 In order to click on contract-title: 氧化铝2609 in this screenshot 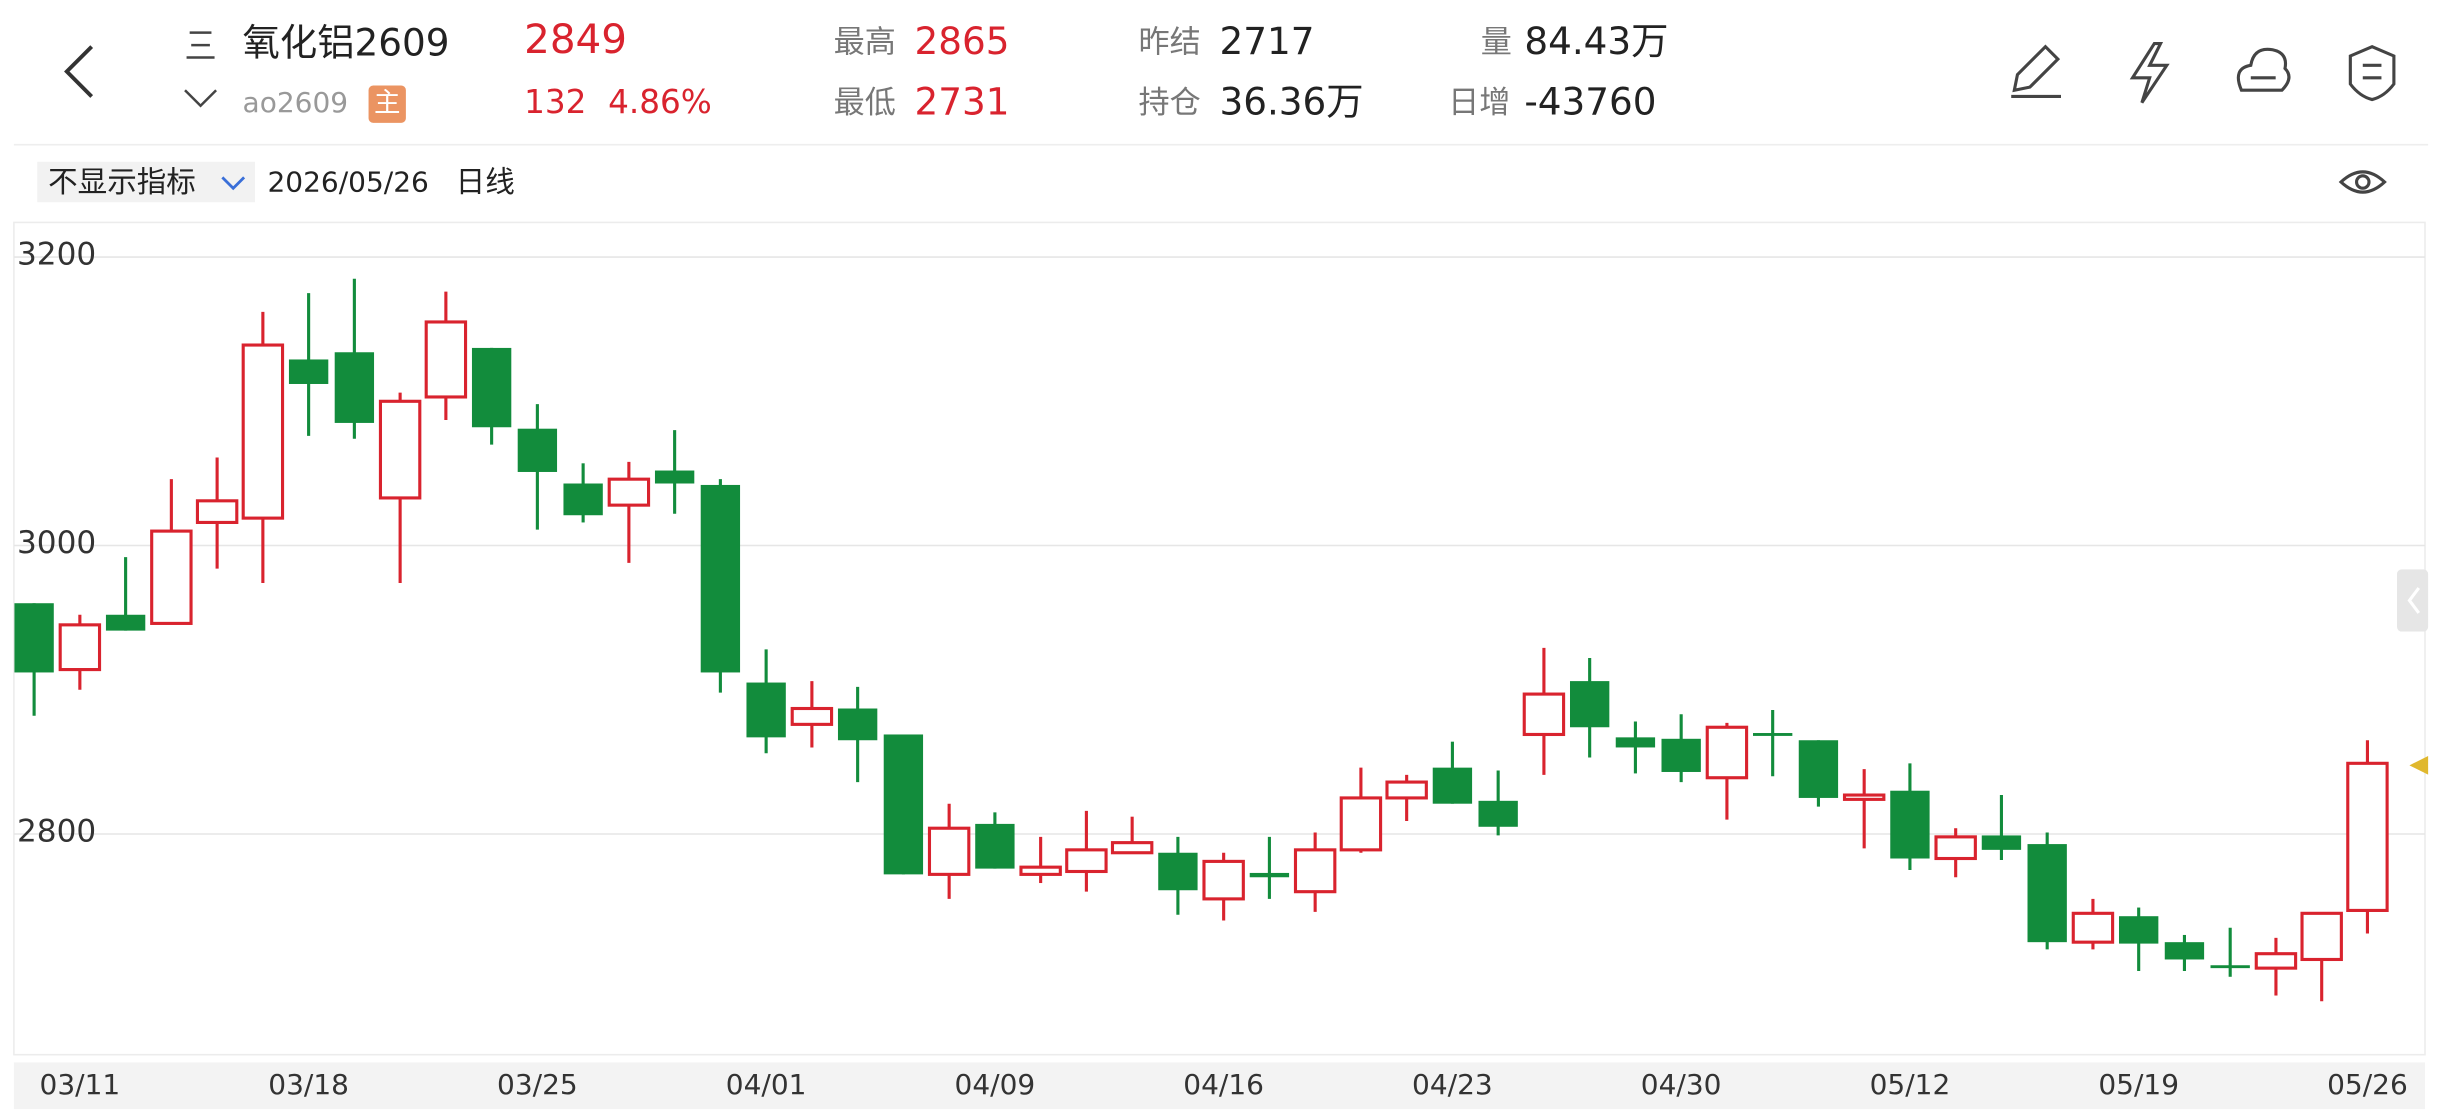, I will do `click(346, 43)`.